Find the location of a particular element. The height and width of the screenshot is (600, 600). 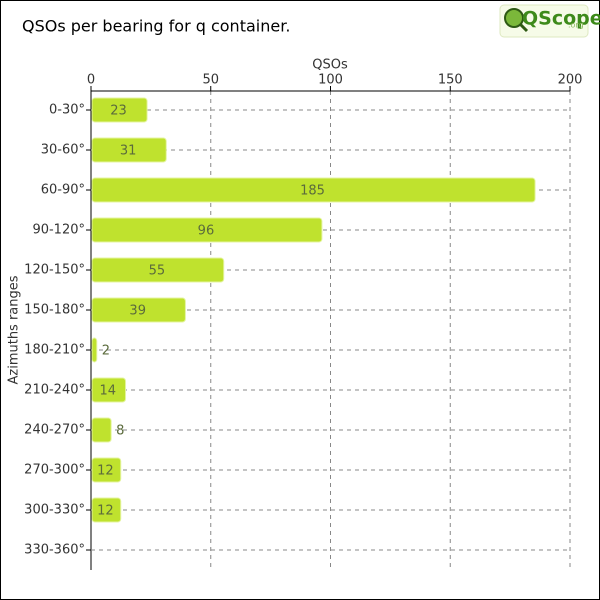

value-label: 39 is located at coordinates (137, 311).